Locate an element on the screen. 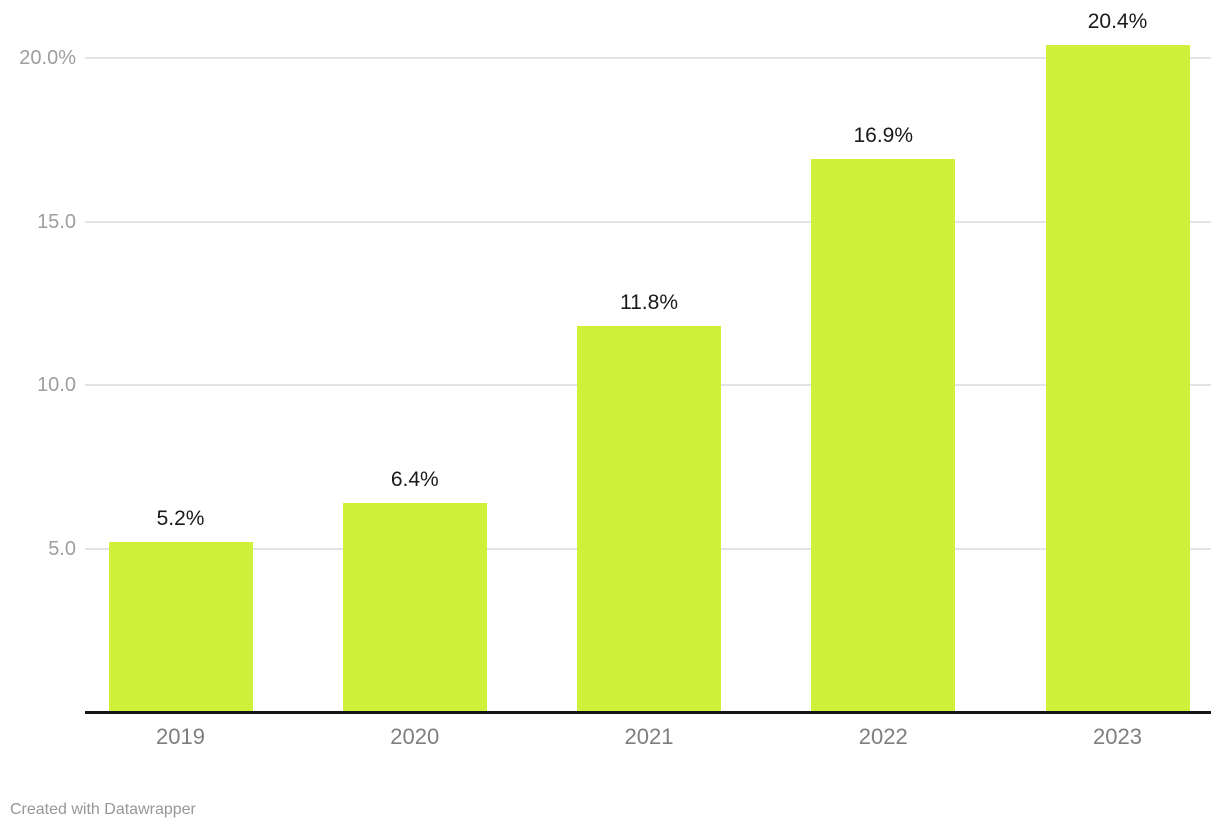 This screenshot has width=1220, height=834. bar-value-label: 20.4% is located at coordinates (1117, 21).